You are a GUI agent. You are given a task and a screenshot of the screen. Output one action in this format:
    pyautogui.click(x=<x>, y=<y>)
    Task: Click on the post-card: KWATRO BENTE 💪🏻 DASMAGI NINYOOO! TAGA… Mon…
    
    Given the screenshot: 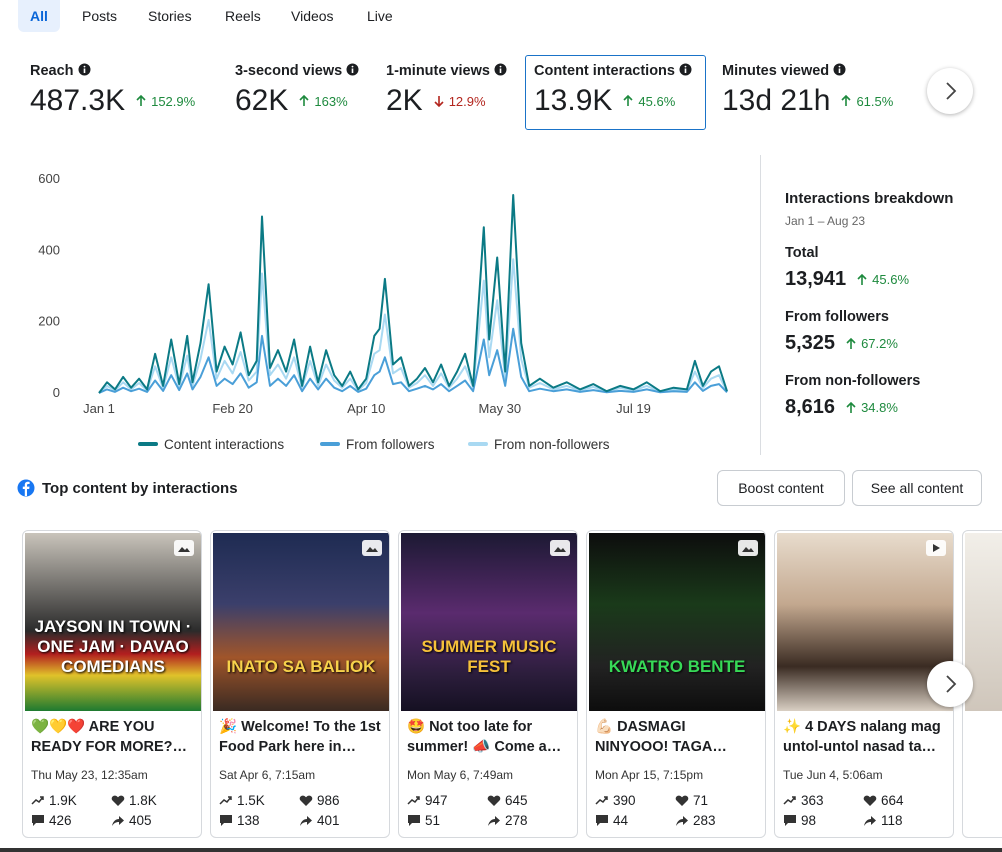 What is the action you would take?
    pyautogui.click(x=676, y=684)
    